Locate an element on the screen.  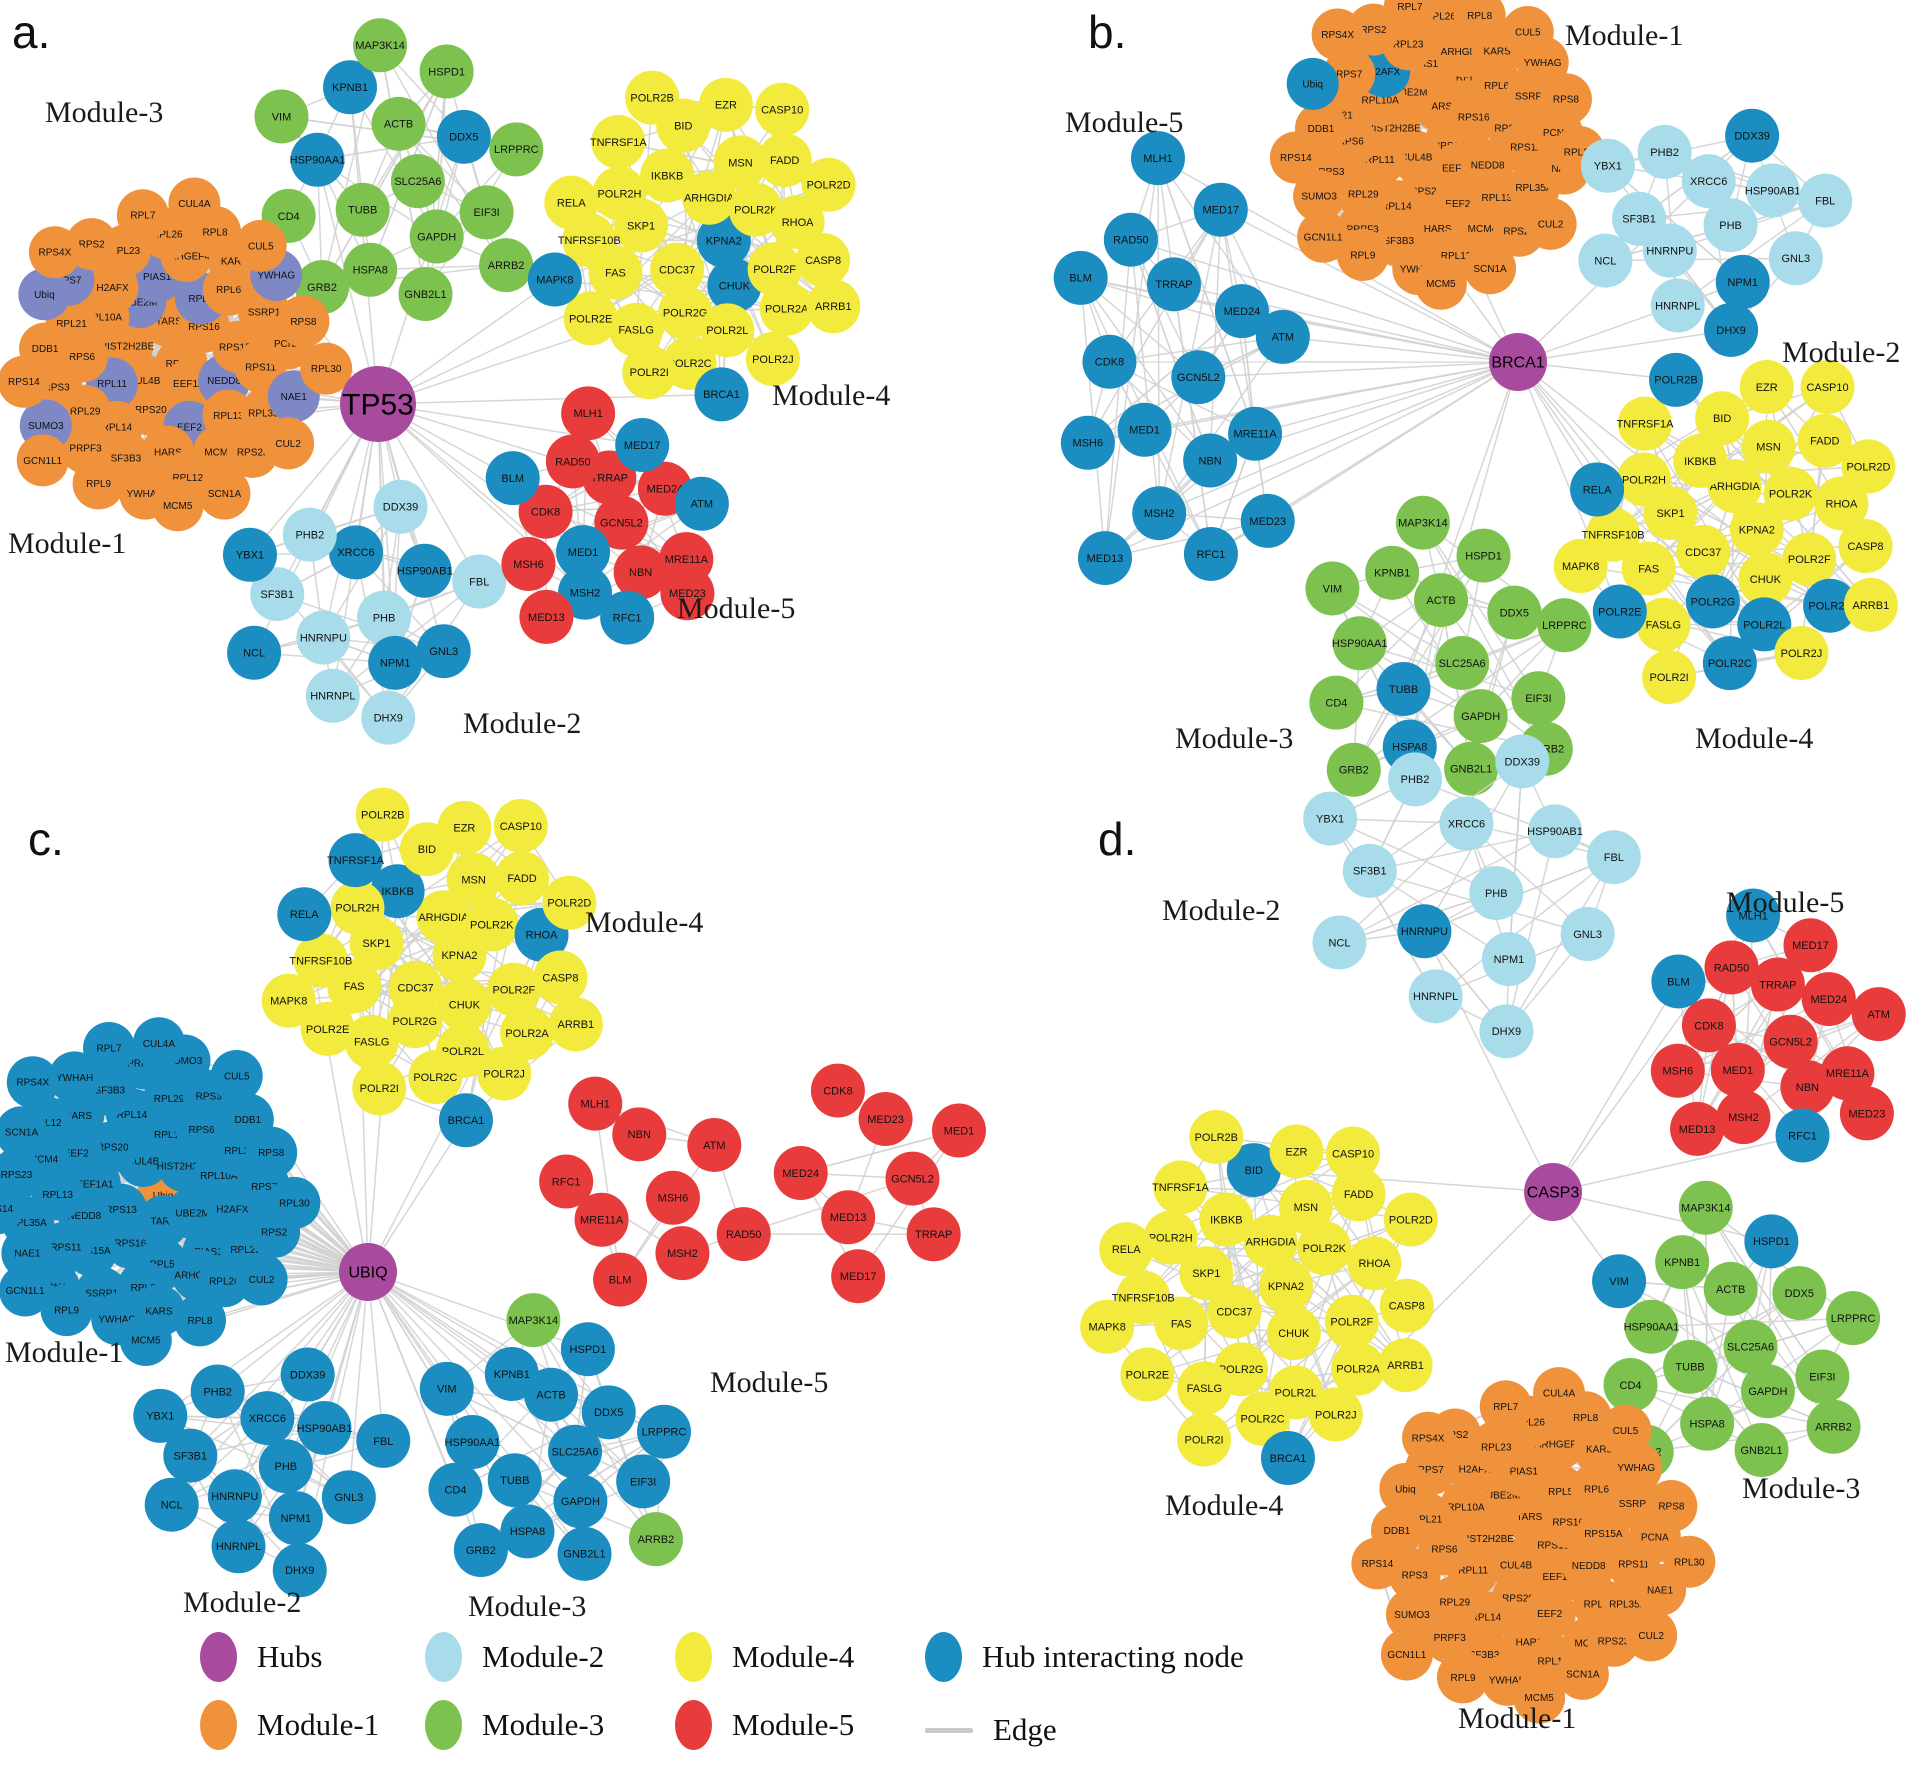
gene-node-label: POLR2A is located at coordinates (1830, 607).